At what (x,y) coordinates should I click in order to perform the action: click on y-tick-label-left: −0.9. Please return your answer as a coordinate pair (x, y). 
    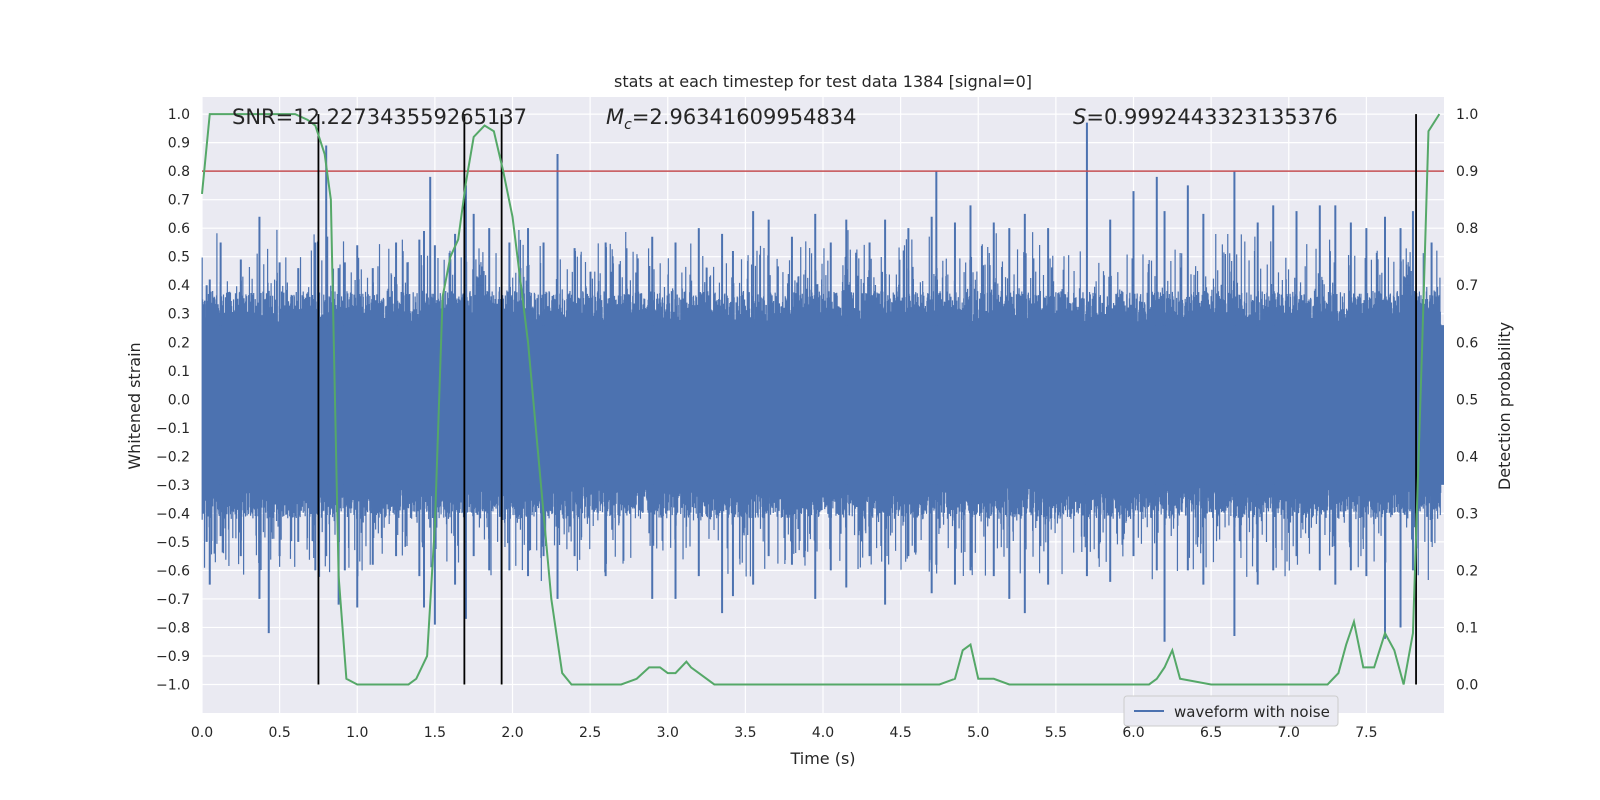
    Looking at the image, I should click on (173, 657).